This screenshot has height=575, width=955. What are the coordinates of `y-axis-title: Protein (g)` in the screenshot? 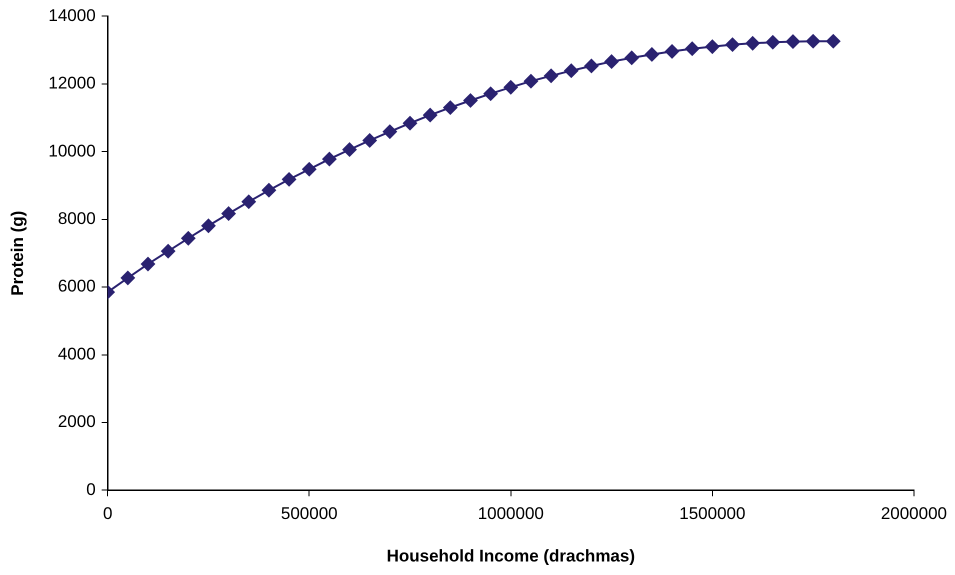 It's located at (17, 253).